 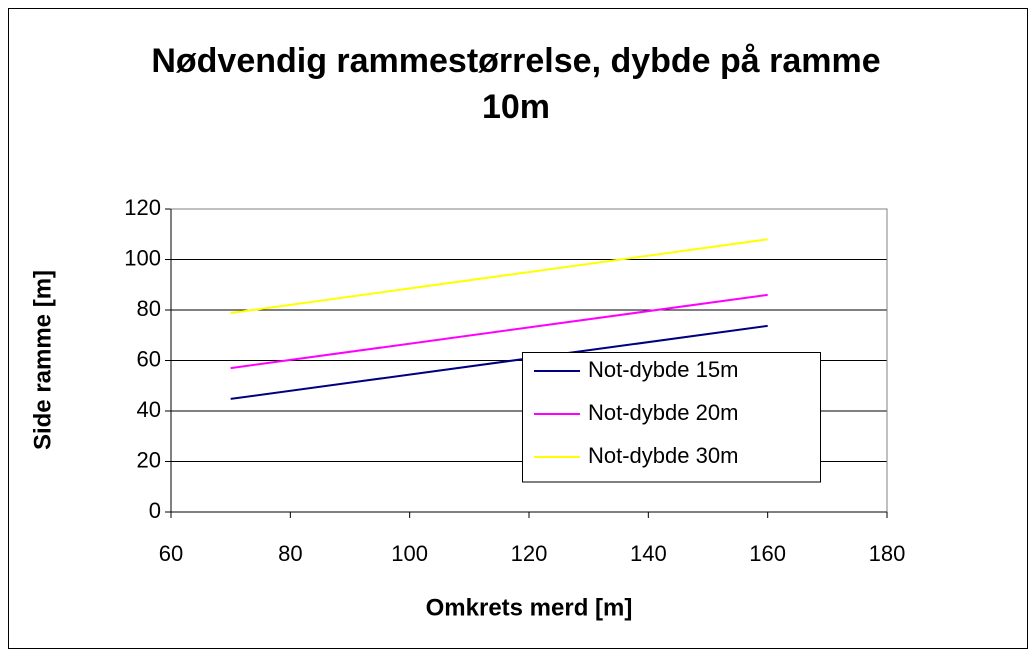 I want to click on y-tick-label: 40, so click(x=149, y=409).